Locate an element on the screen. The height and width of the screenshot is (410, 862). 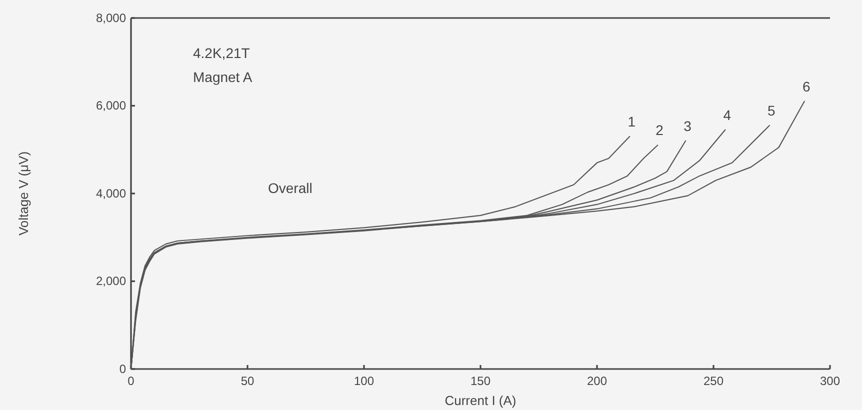
x-tick-label: 250 is located at coordinates (713, 381).